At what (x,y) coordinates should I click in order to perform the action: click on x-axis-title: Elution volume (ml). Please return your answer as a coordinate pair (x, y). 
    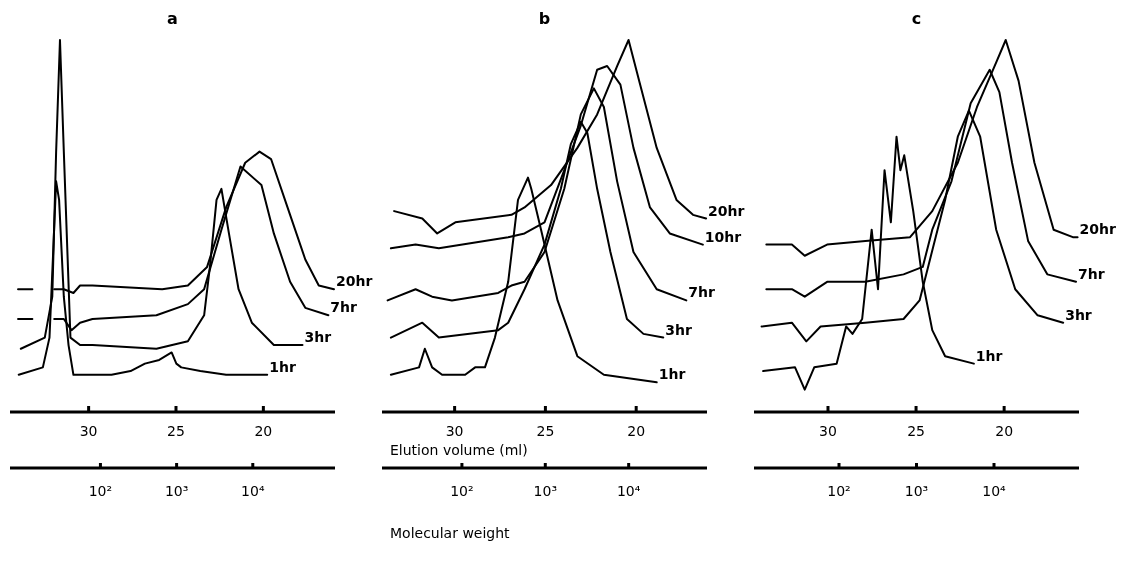
    Looking at the image, I should click on (459, 450).